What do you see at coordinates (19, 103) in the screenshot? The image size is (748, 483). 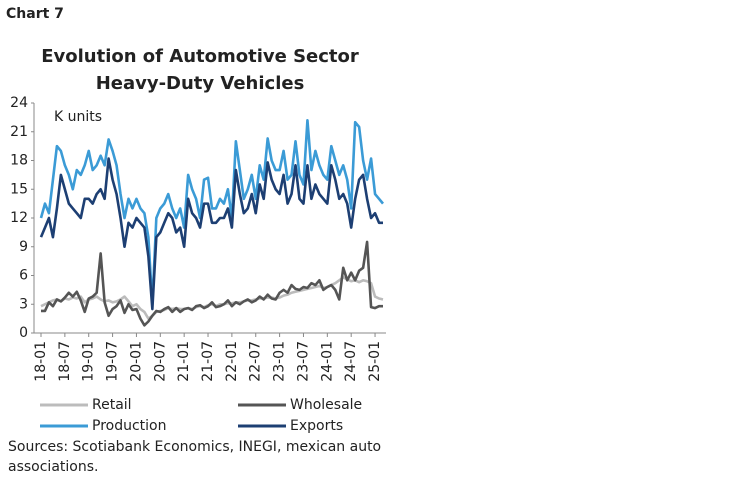 I see `y-tick-label: 24` at bounding box center [19, 103].